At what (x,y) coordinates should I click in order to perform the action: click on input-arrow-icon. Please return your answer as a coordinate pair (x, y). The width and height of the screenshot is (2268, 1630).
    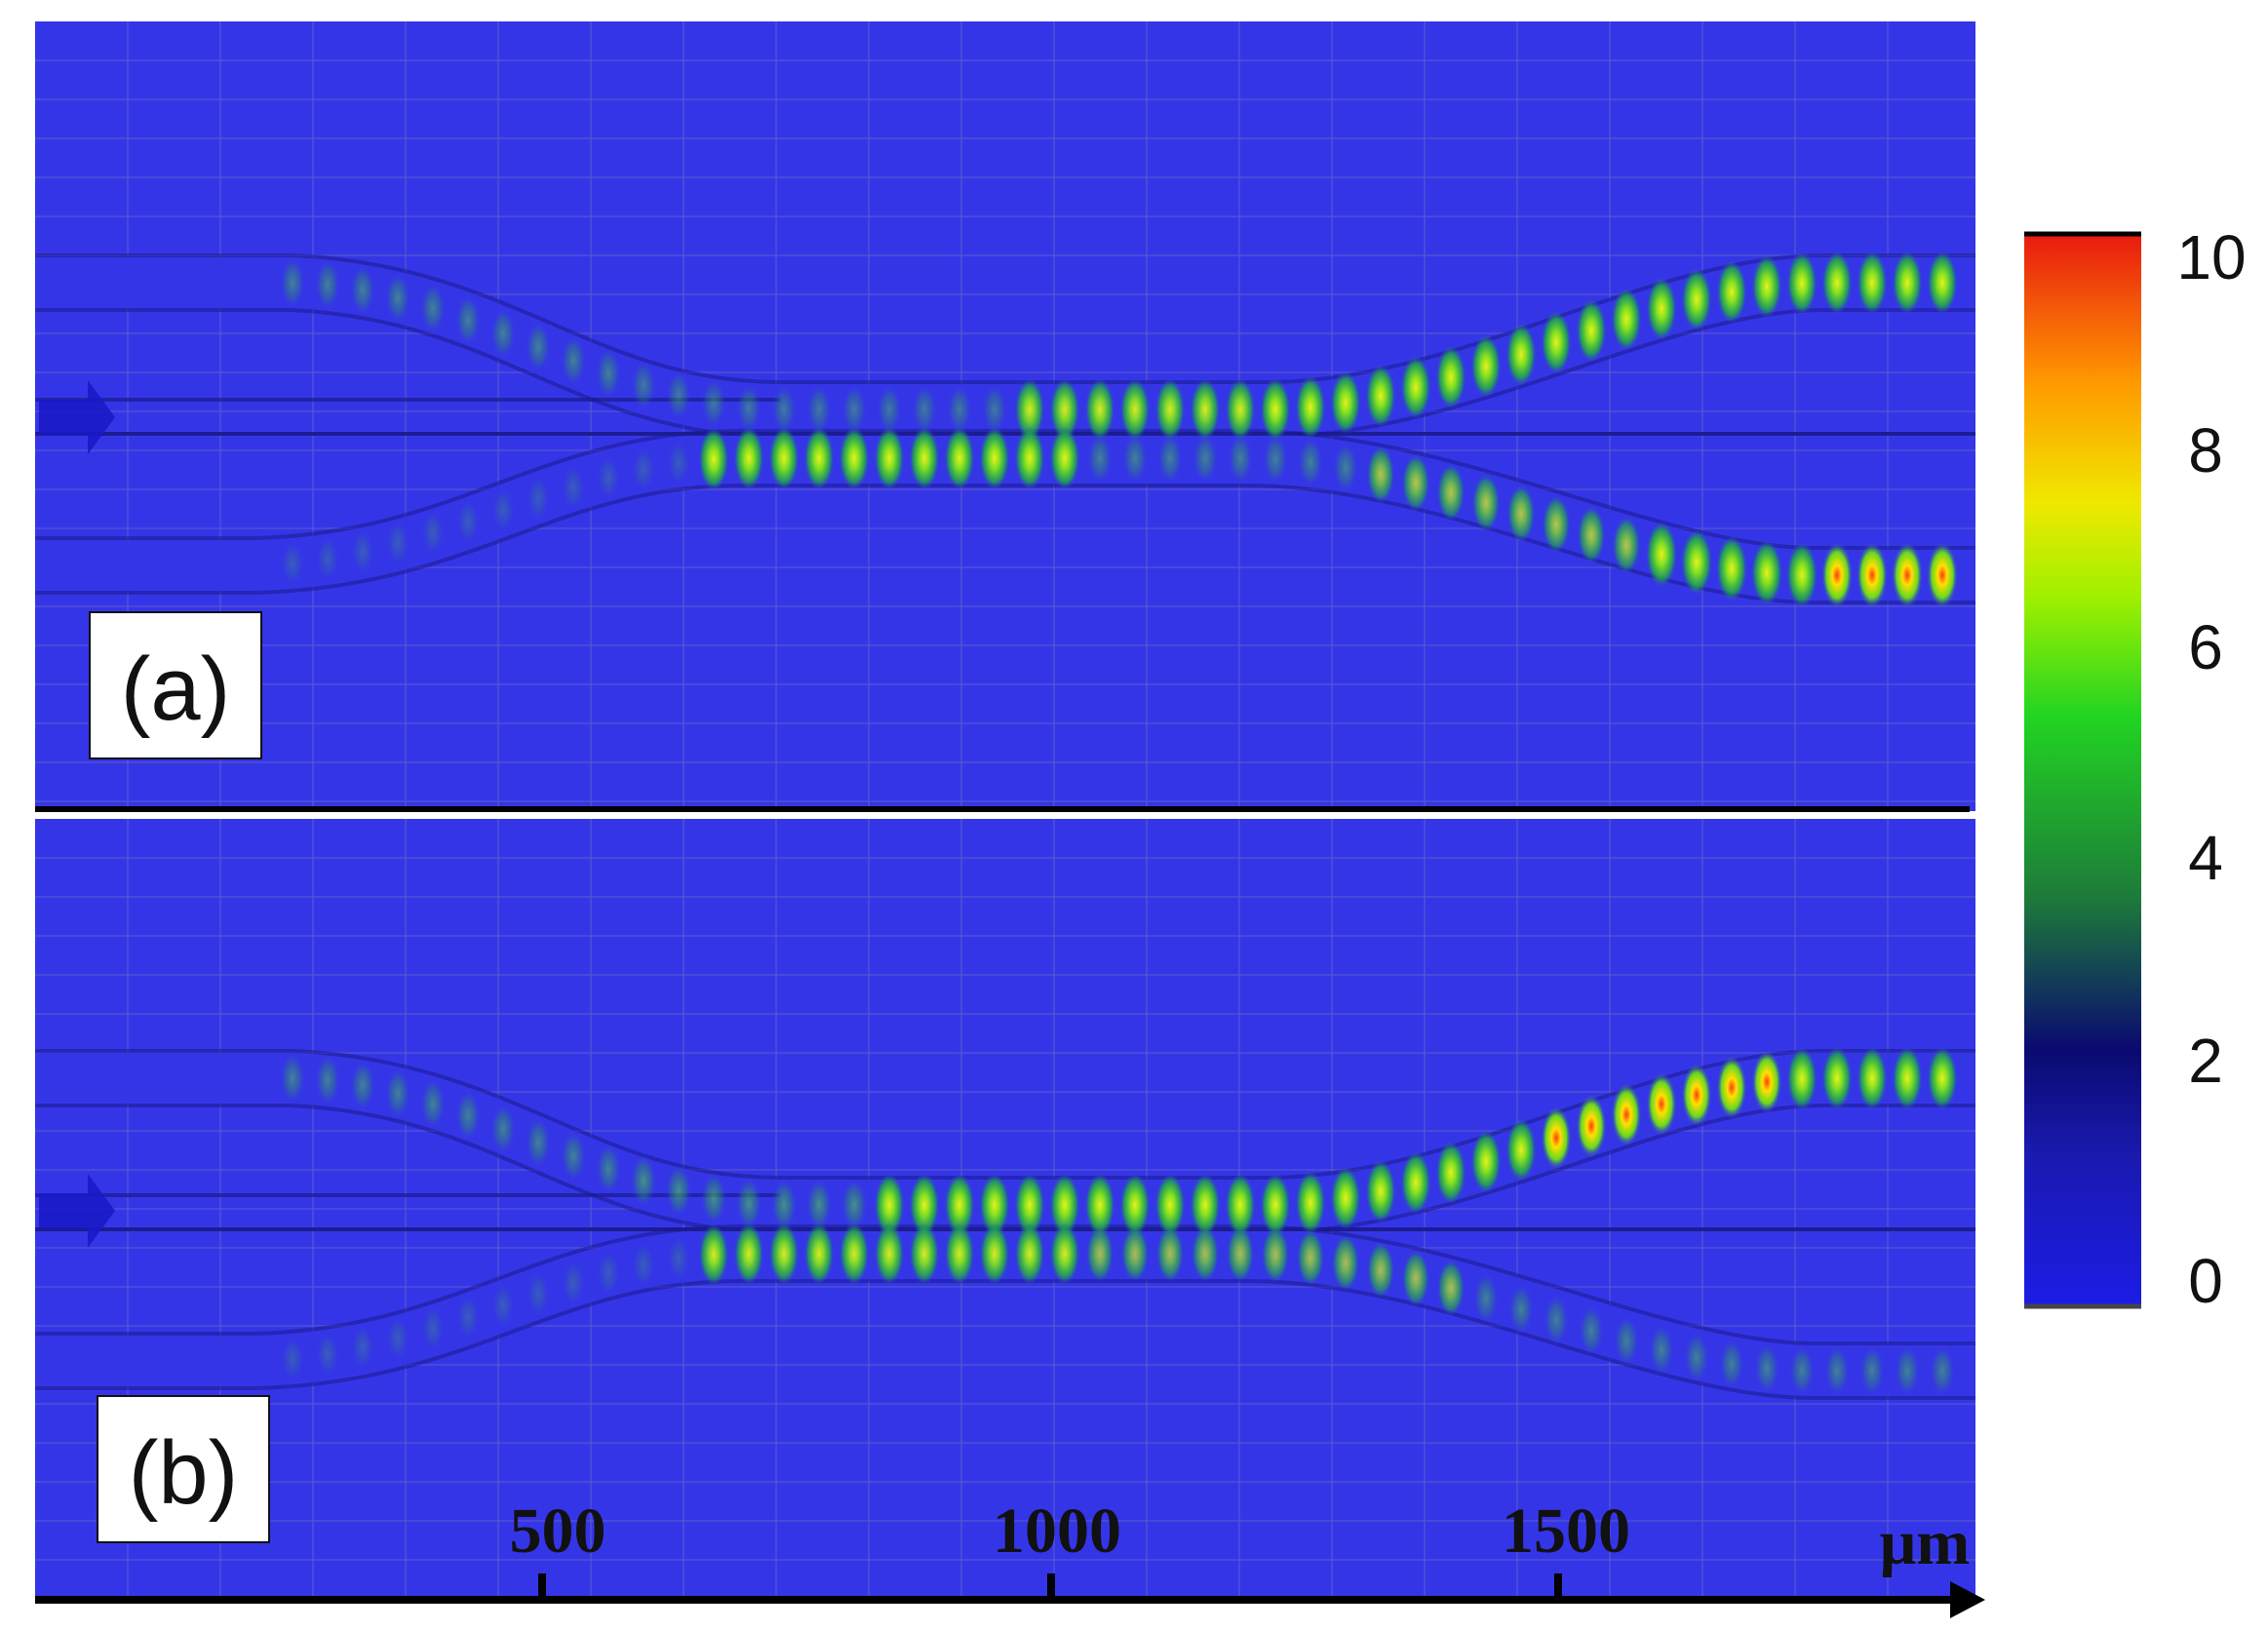
    Looking at the image, I should click on (77, 417).